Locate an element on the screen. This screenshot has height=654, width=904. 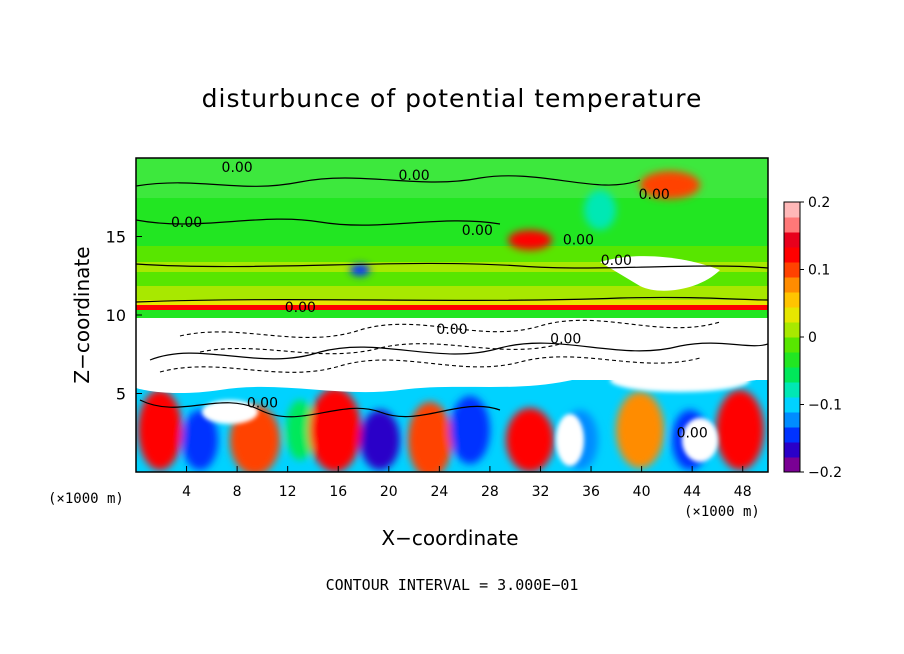
x-tick-label: 24 is located at coordinates (439, 492).